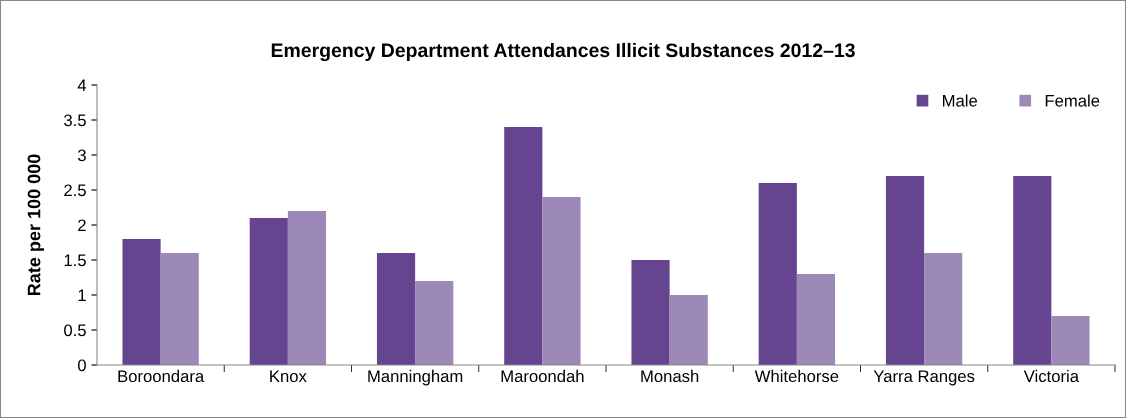  I want to click on y-tick-label: 0.5, so click(75, 330).